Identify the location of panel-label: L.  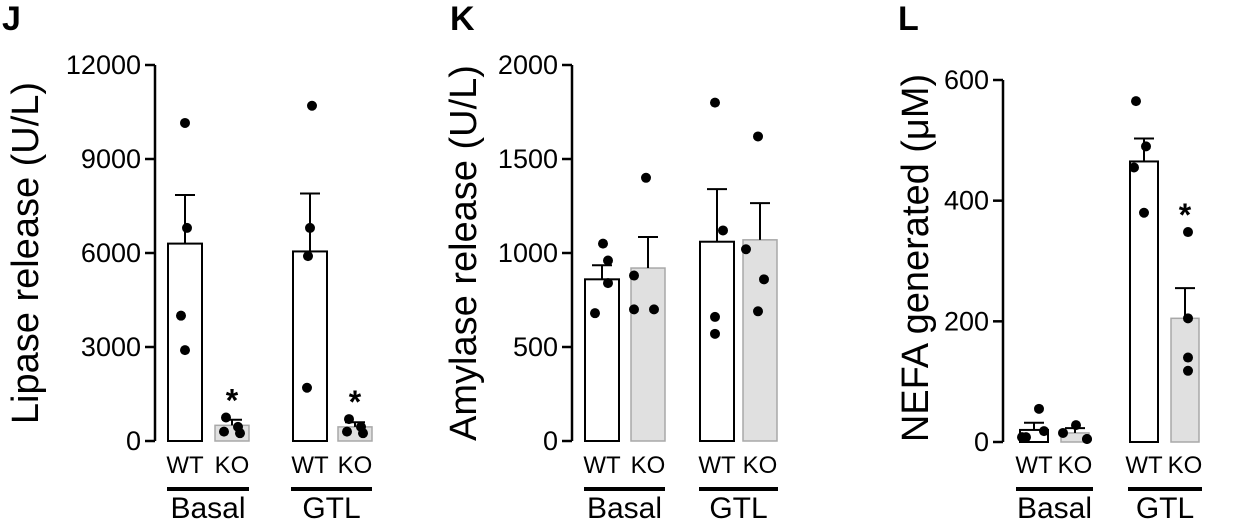
(908, 19).